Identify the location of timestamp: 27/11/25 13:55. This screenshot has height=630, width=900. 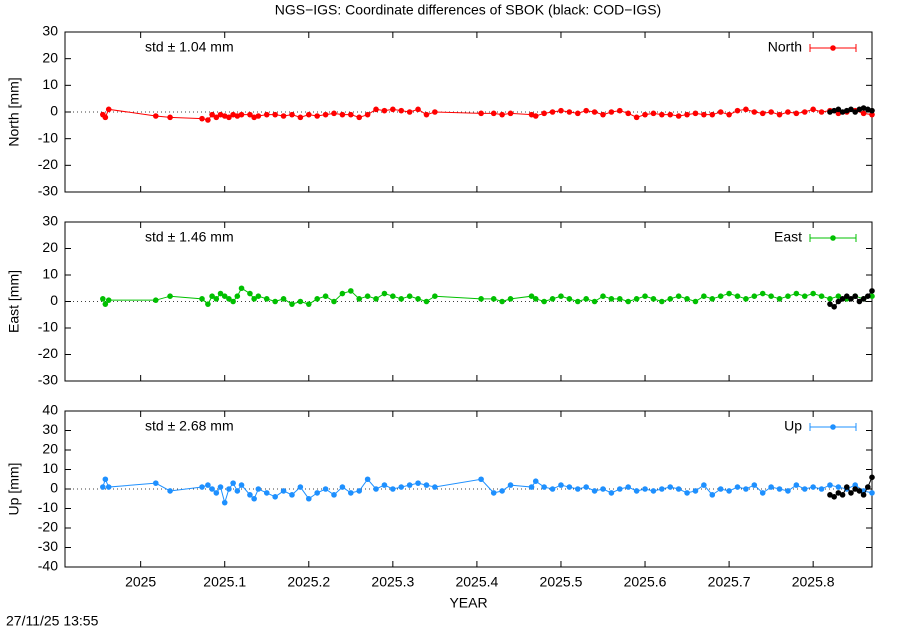
(52, 621).